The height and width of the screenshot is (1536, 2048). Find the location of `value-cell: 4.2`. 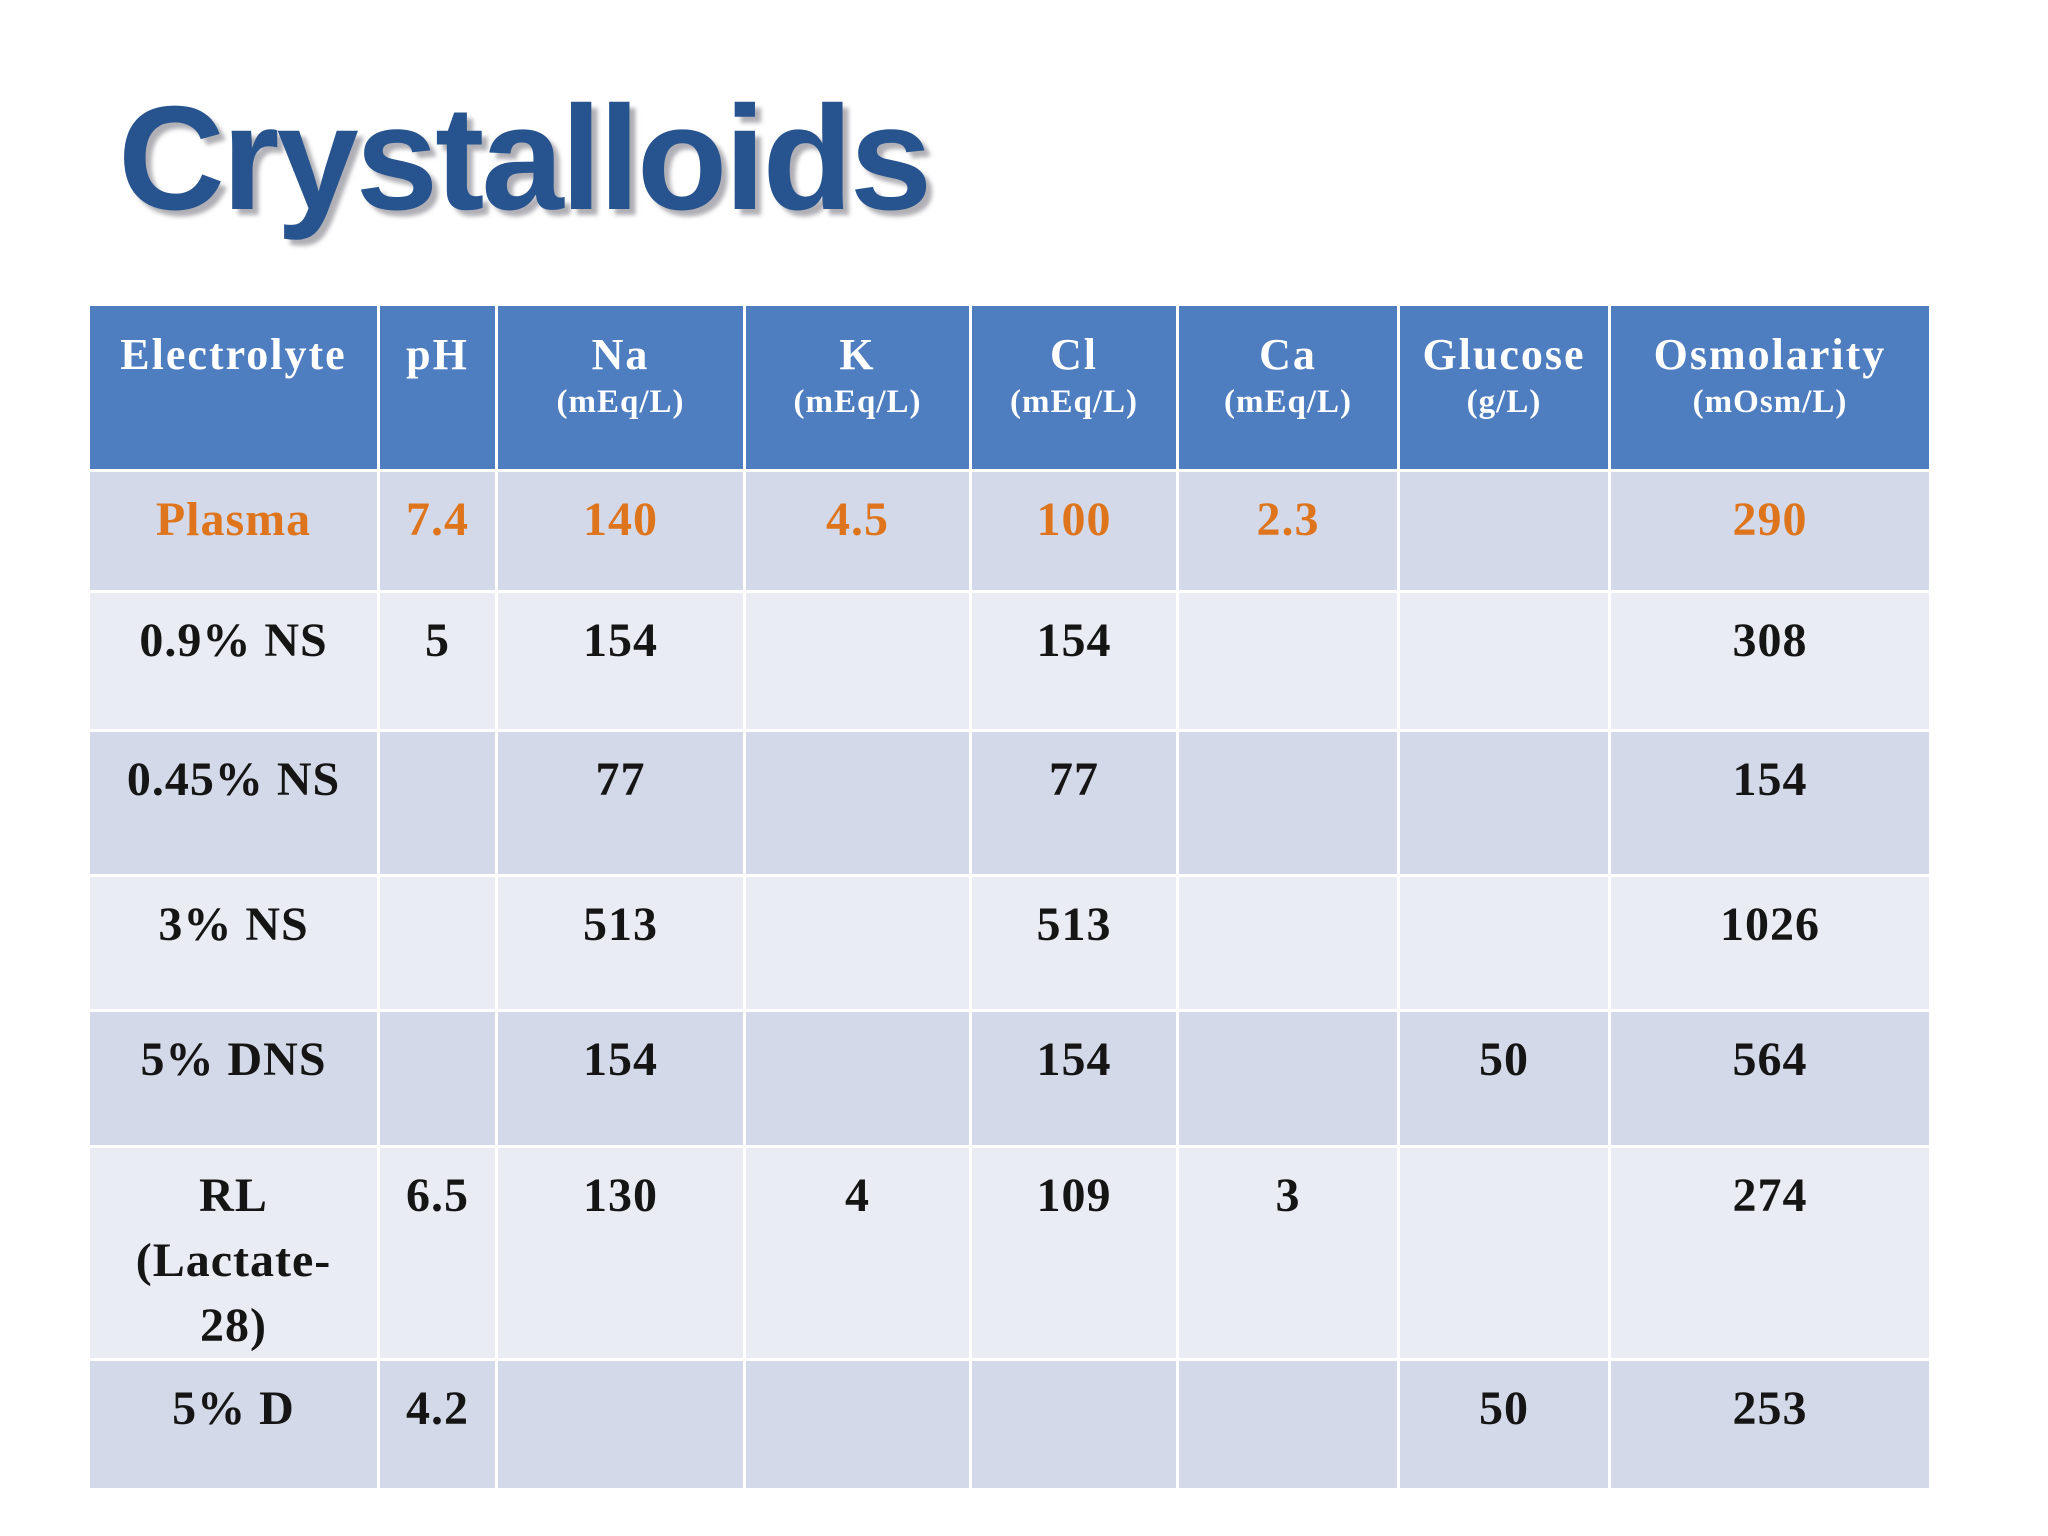

value-cell: 4.2 is located at coordinates (439, 1426).